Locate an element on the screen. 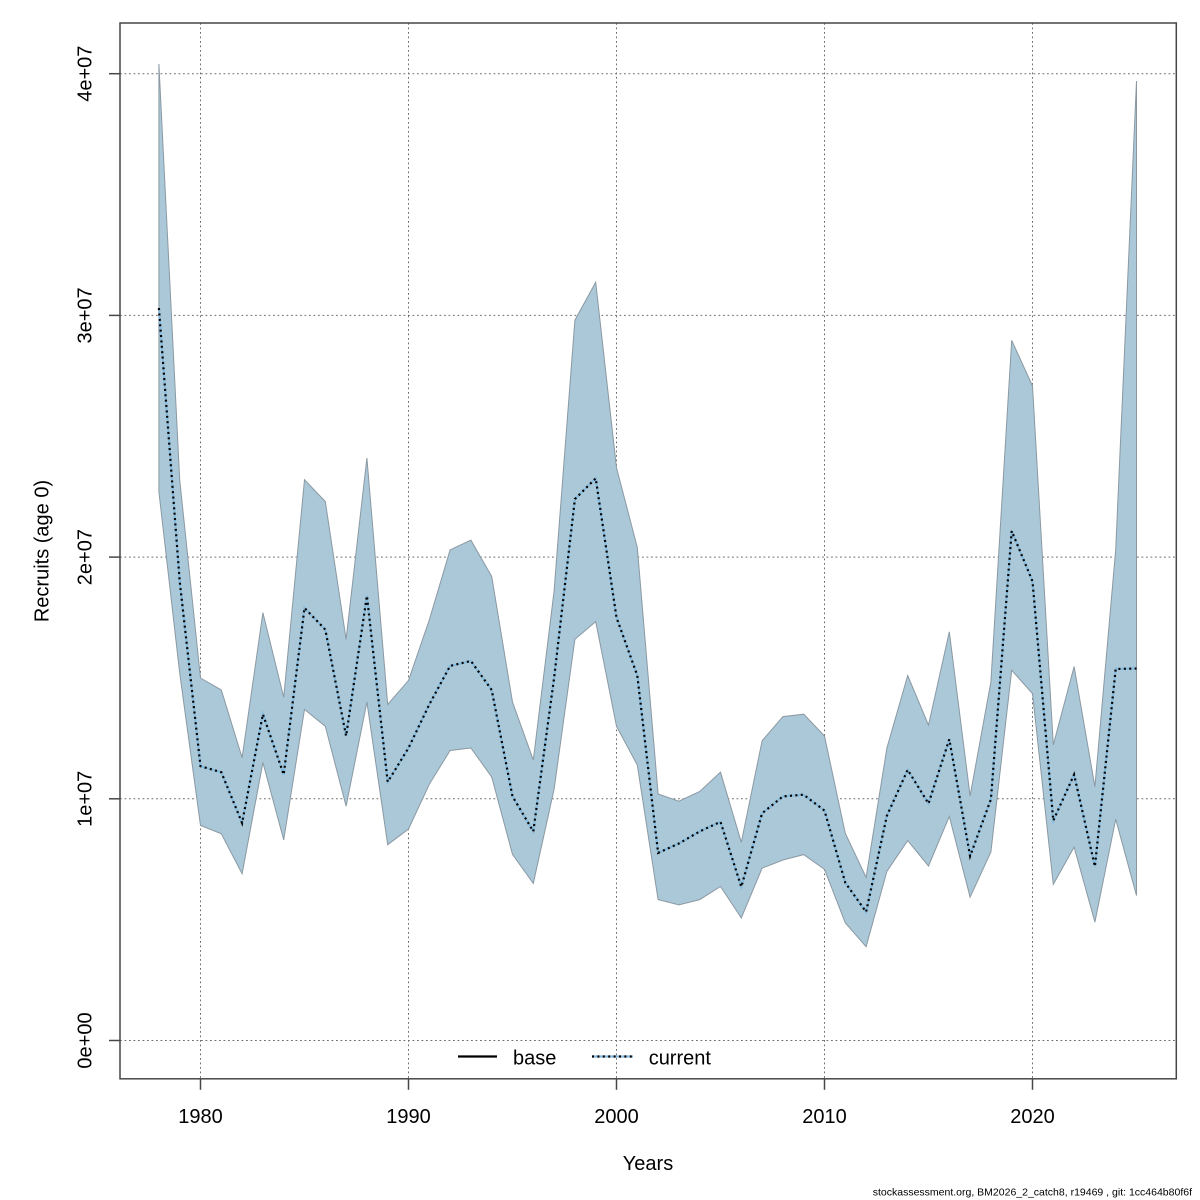 Image resolution: width=1200 pixels, height=1200 pixels. svg-text: 4e+07 is located at coordinates (86, 74).